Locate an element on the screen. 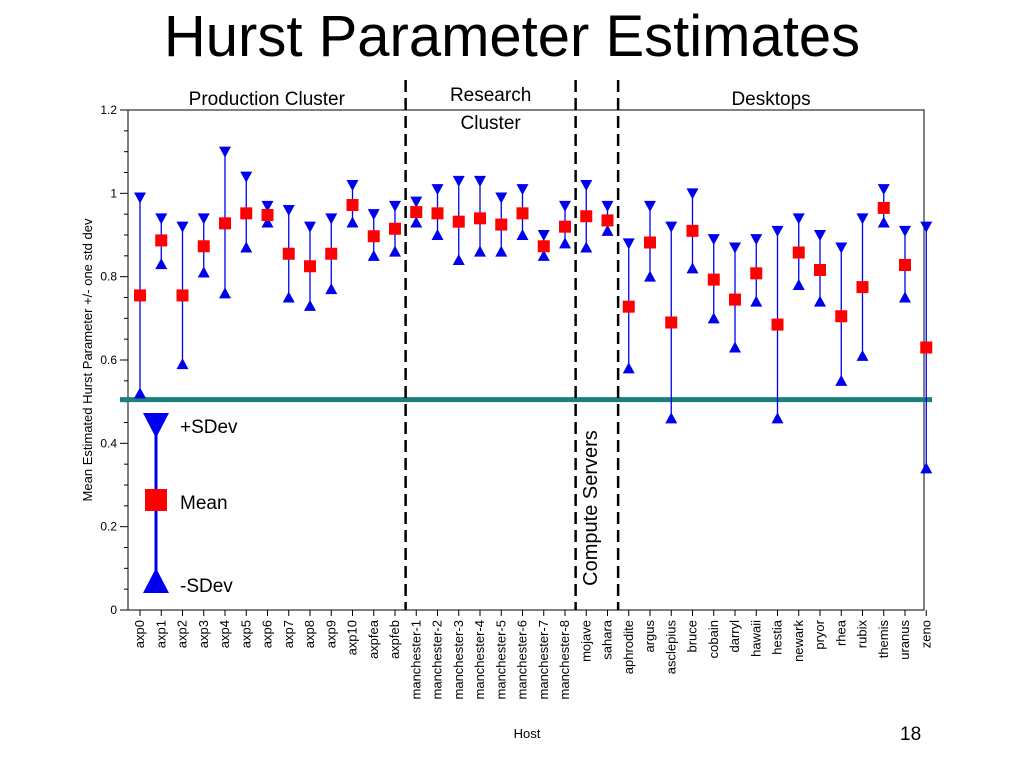 The height and width of the screenshot is (768, 1024). legend-plus-sdev-icon is located at coordinates (156, 425).